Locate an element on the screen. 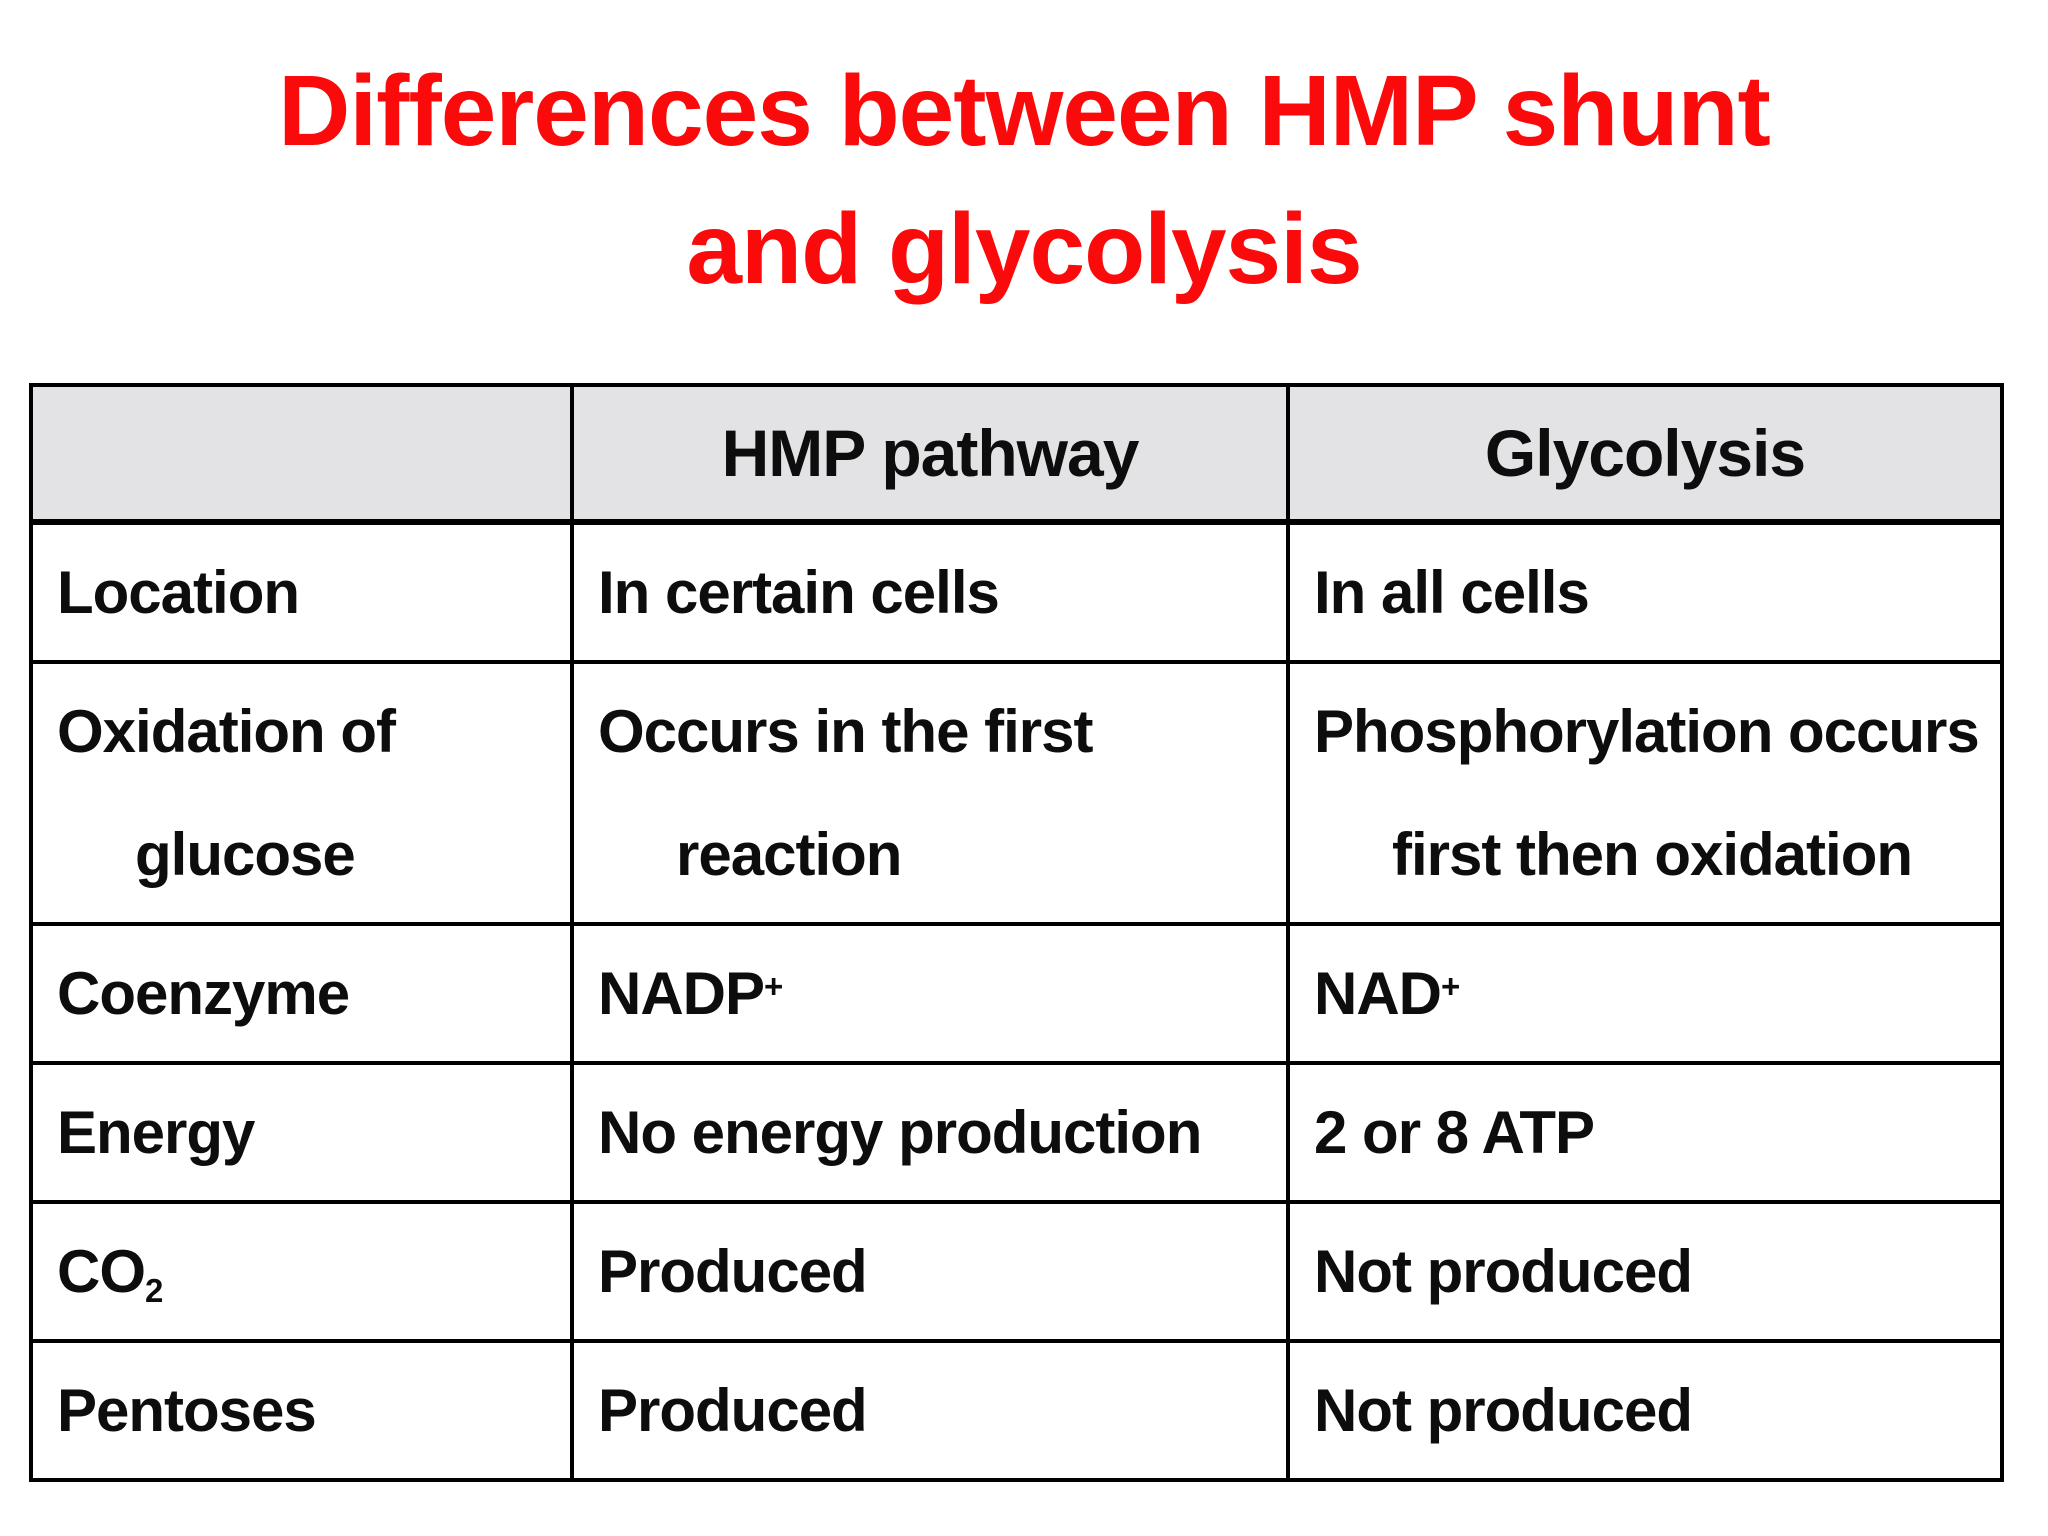  co2-subscript: 2 is located at coordinates (154, 1290).